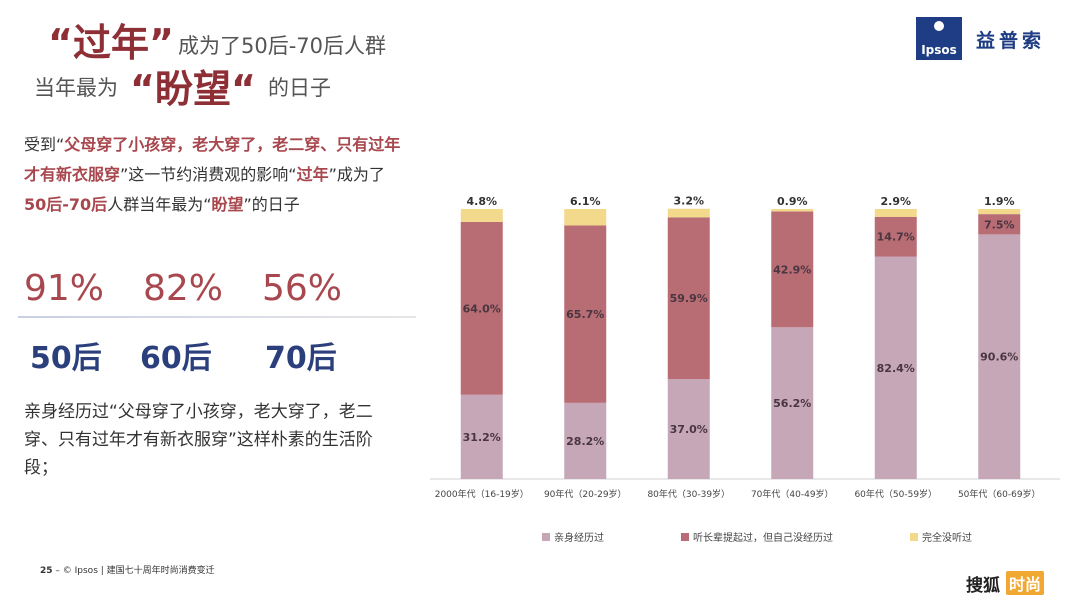 The width and height of the screenshot is (1080, 608). I want to click on footer-text: © Ipsos | 建国七十周年时尚消费变迁, so click(138, 571).